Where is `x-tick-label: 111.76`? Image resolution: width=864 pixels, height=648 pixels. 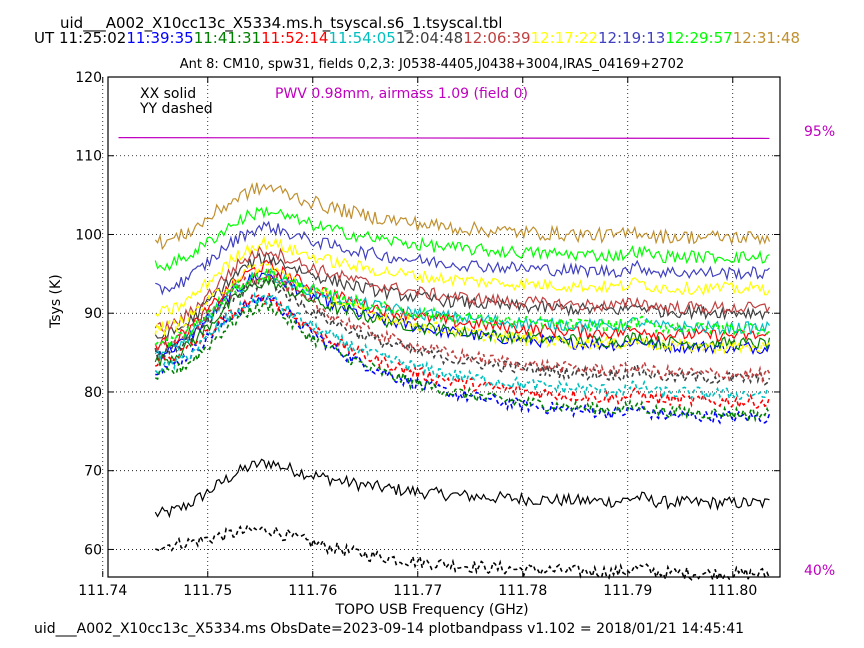
x-tick-label: 111.76 is located at coordinates (312, 591).